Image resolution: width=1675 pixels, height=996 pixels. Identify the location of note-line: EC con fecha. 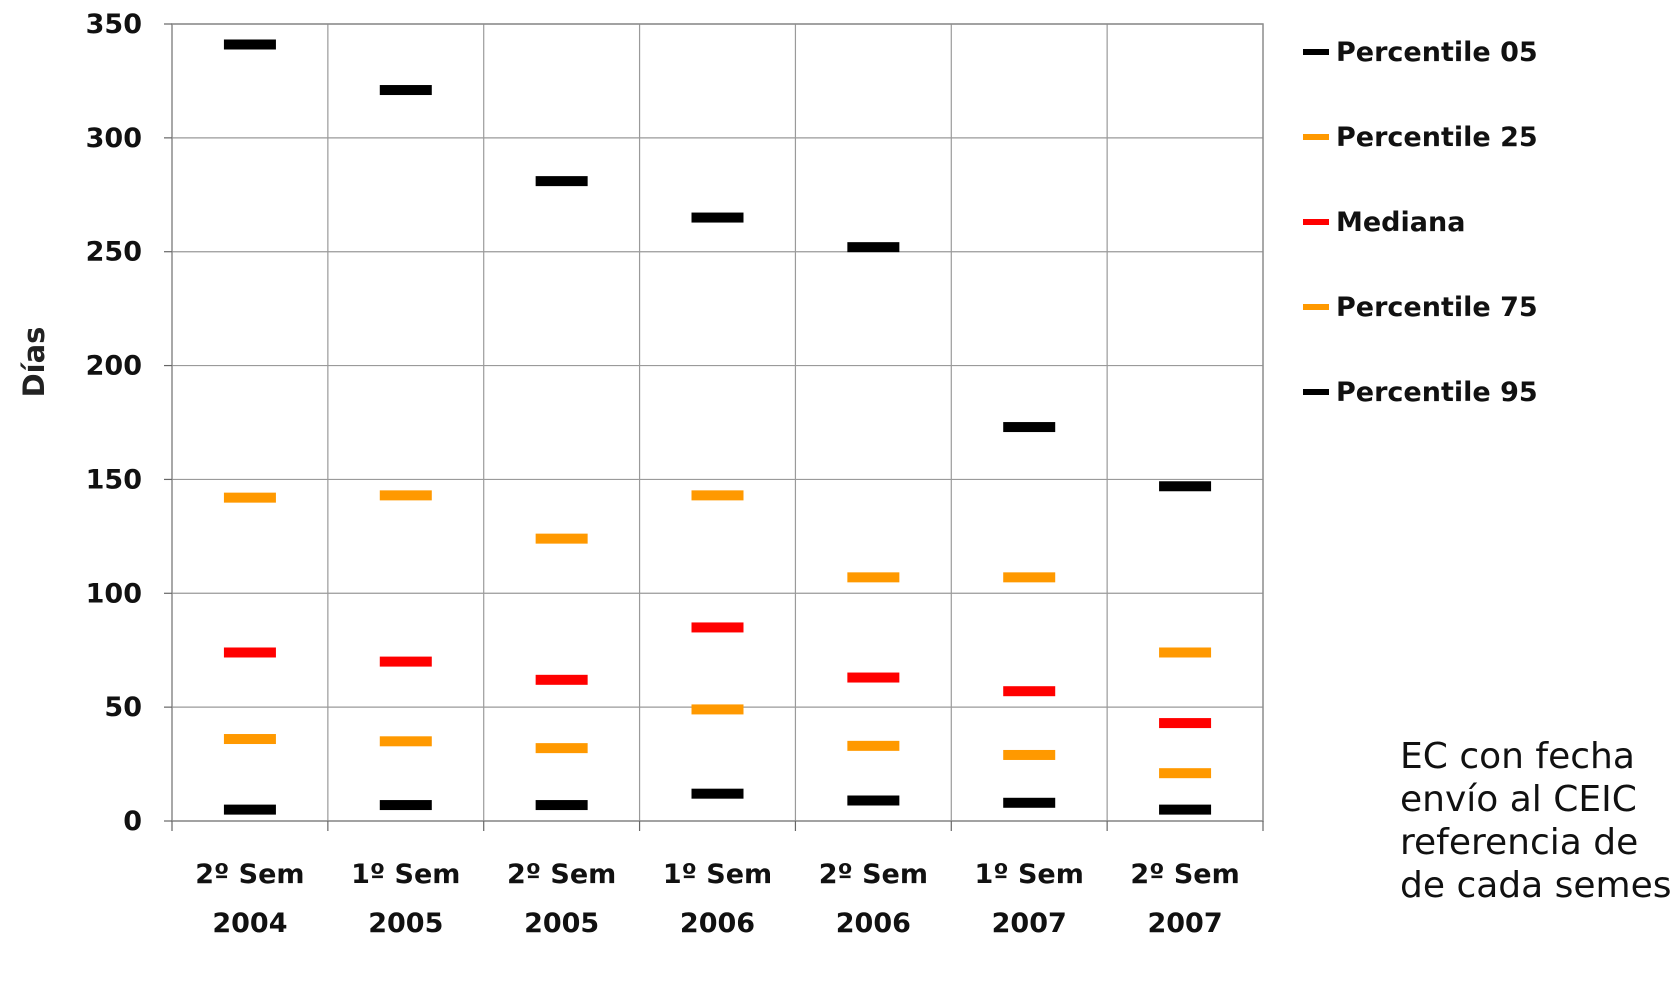
(1517, 756).